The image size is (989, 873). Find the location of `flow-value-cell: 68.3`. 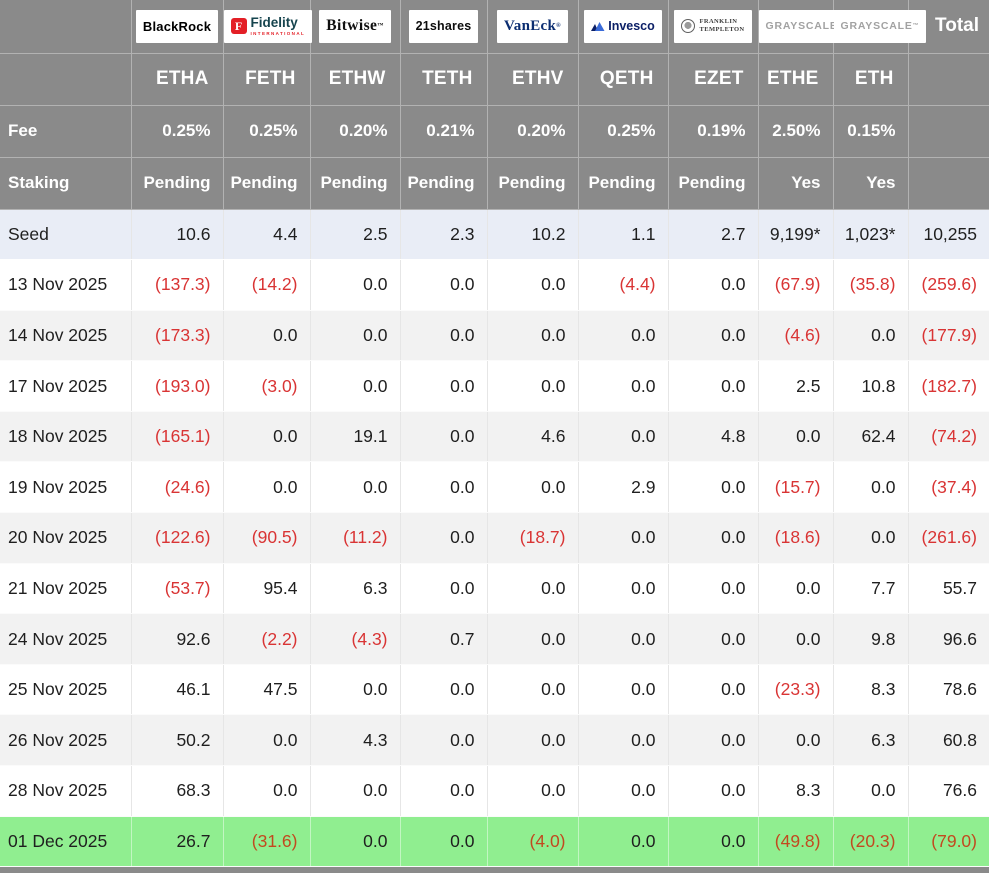

flow-value-cell: 68.3 is located at coordinates (177, 791).